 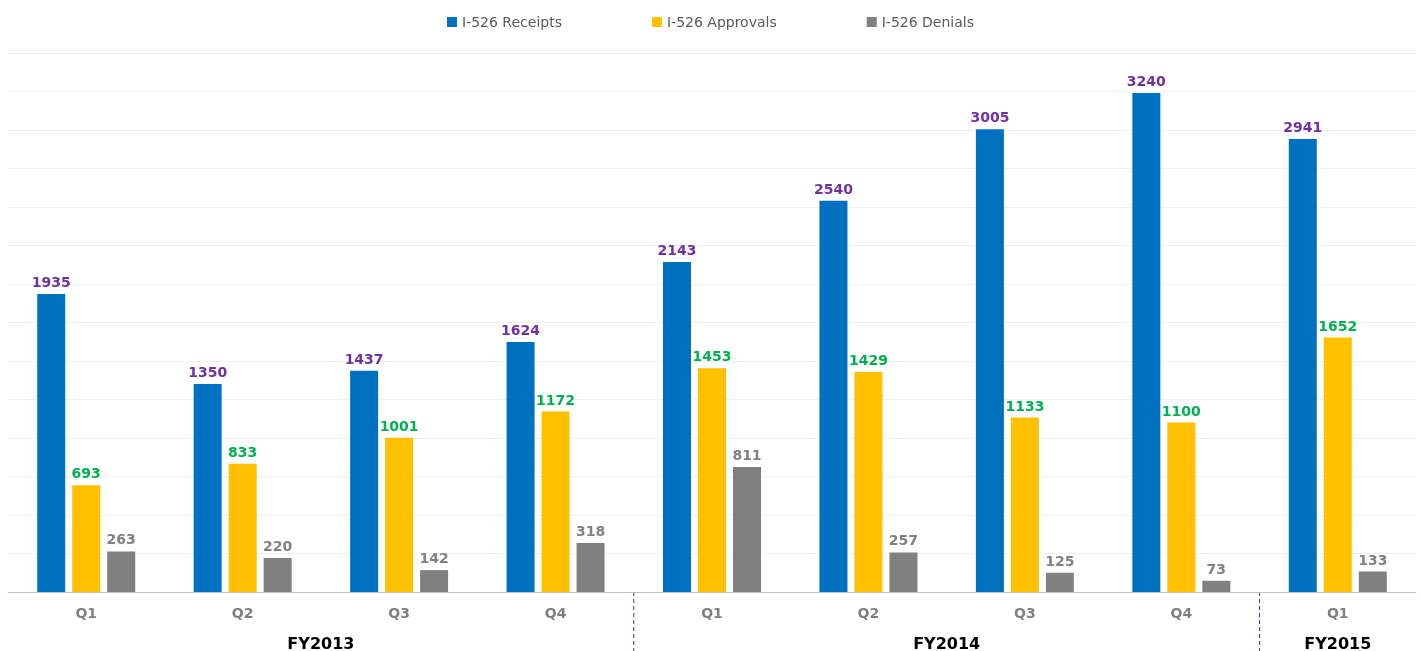 What do you see at coordinates (399, 425) in the screenshot?
I see `data-label: 1001` at bounding box center [399, 425].